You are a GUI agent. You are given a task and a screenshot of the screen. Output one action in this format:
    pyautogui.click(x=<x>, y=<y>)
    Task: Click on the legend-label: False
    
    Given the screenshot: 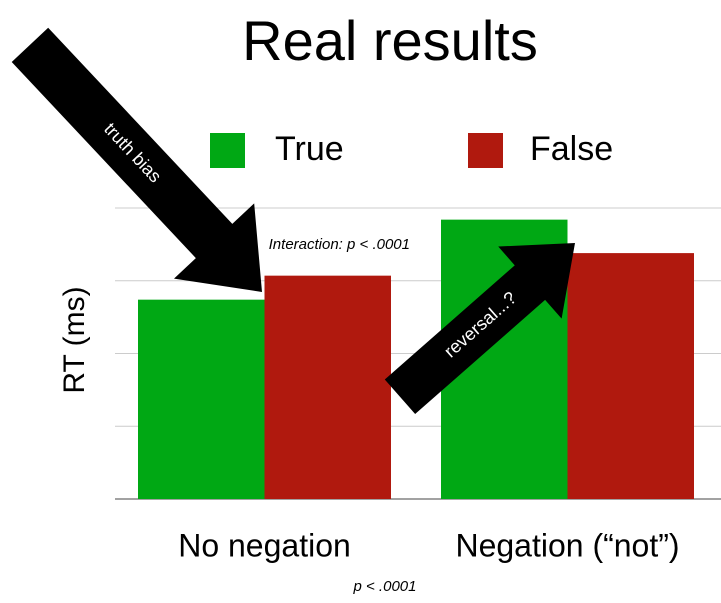 What is the action you would take?
    pyautogui.click(x=571, y=149)
    